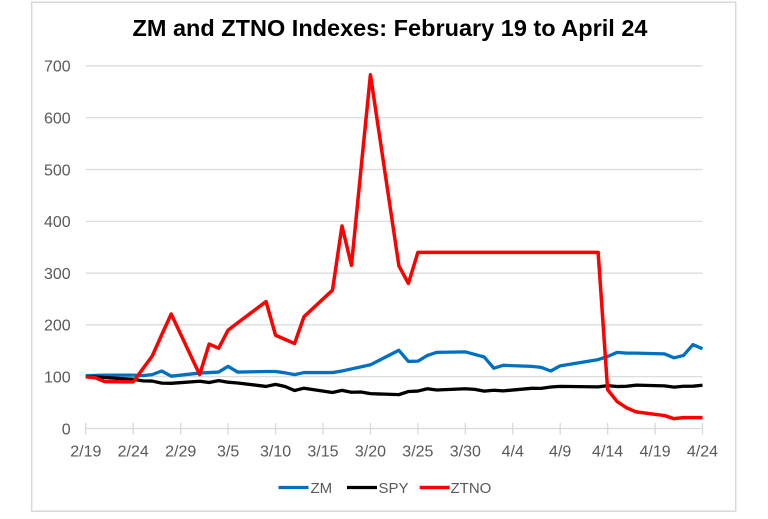 The width and height of the screenshot is (768, 519). I want to click on svg-text: 2/29, so click(180, 452).